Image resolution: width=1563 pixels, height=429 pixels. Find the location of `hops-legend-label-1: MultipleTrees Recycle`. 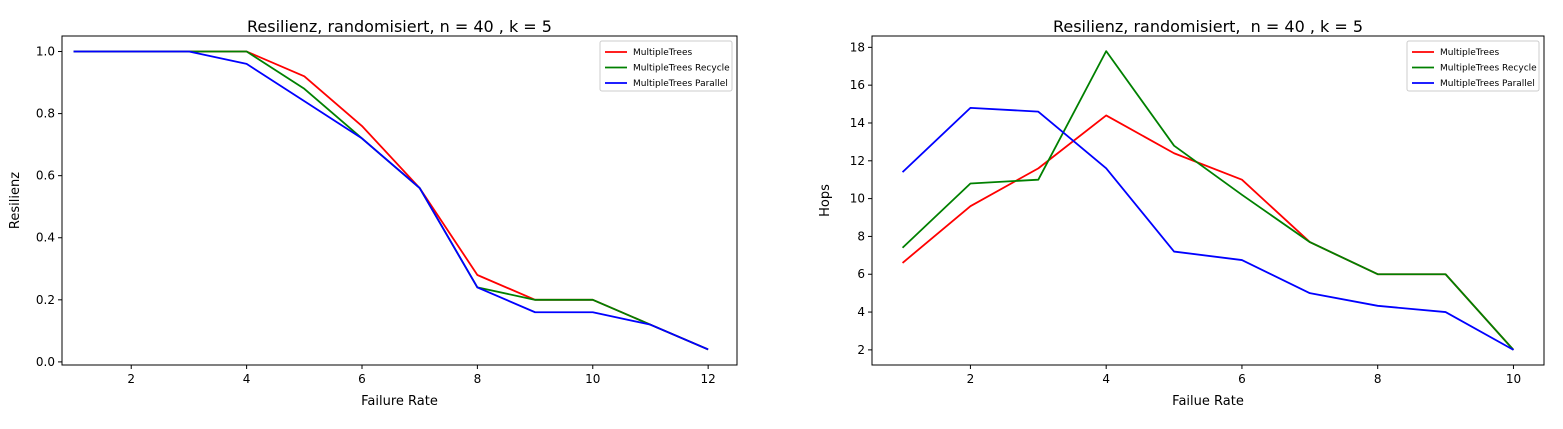

hops-legend-label-1: MultipleTrees Recycle is located at coordinates (1488, 69).